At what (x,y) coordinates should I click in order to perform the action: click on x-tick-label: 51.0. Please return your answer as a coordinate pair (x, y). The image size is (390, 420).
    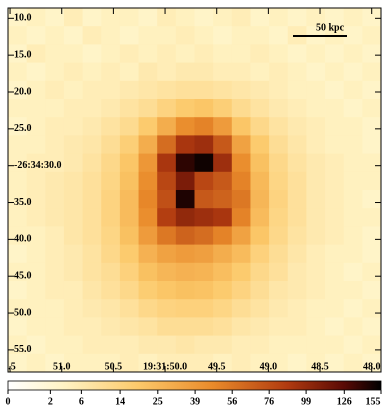
    Looking at the image, I should click on (62, 366).